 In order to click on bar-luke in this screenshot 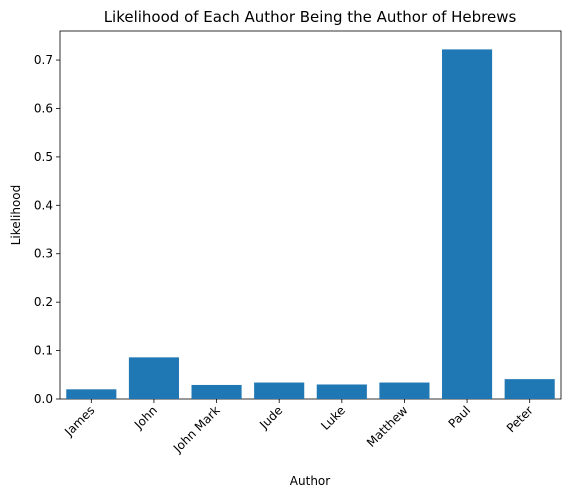, I will do `click(341, 391)`.